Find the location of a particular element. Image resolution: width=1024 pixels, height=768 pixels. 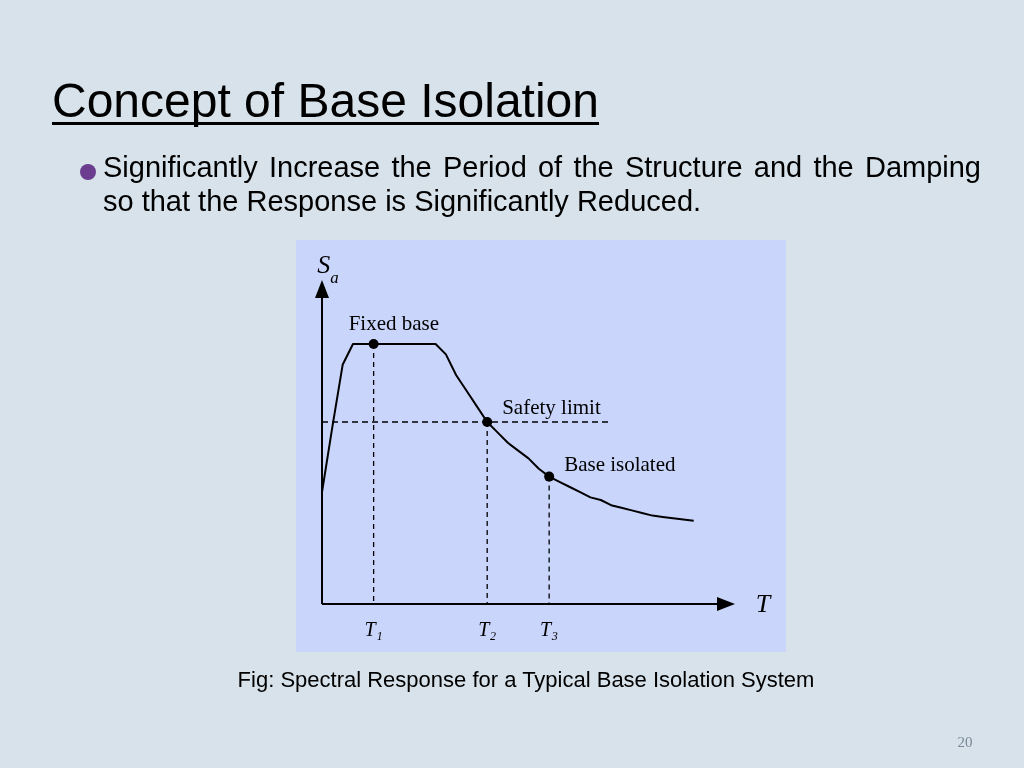

text: Fig: Spectral Response for a Typical Base Isolation System is located at coordinates (526, 679).